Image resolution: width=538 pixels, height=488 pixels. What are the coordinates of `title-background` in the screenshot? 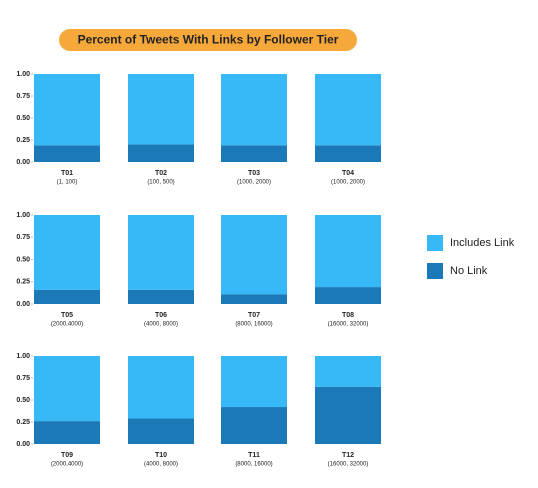 It's located at (208, 40).